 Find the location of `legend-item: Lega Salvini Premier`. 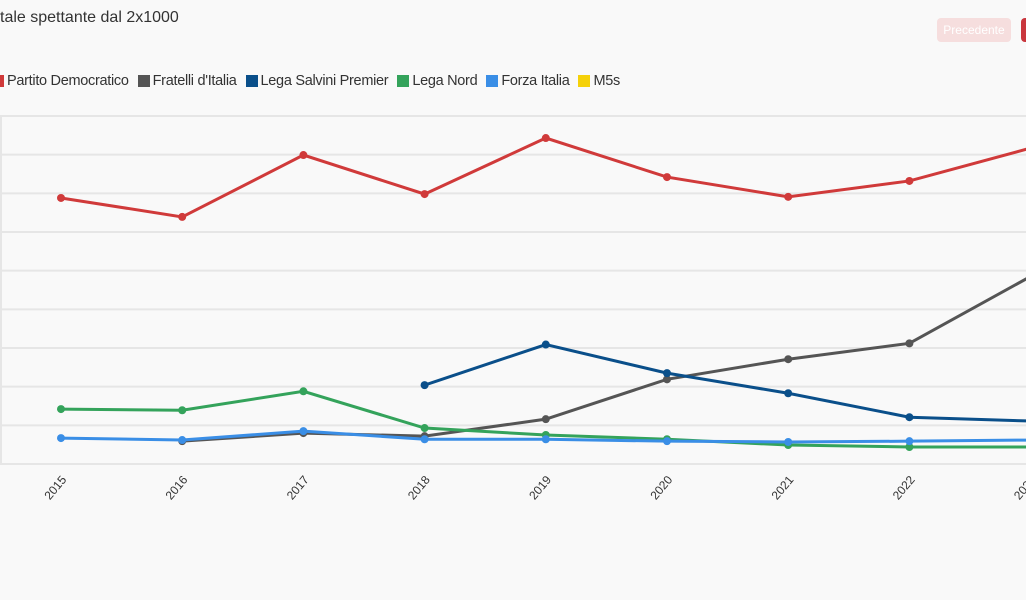

legend-item: Lega Salvini Premier is located at coordinates (317, 81).